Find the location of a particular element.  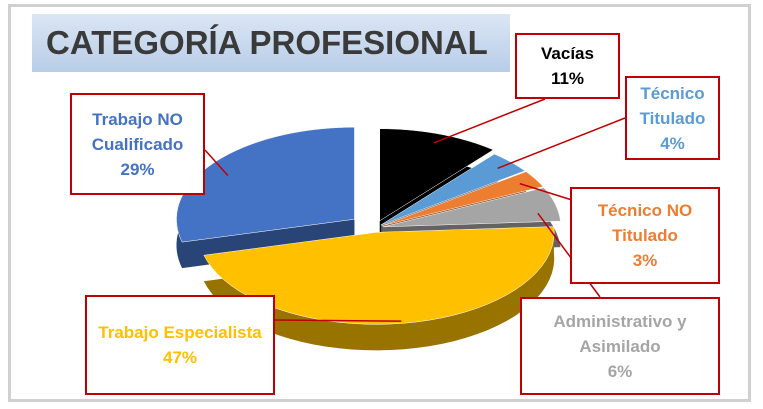

data-label: Técnico Titulado 4% is located at coordinates (672, 118).